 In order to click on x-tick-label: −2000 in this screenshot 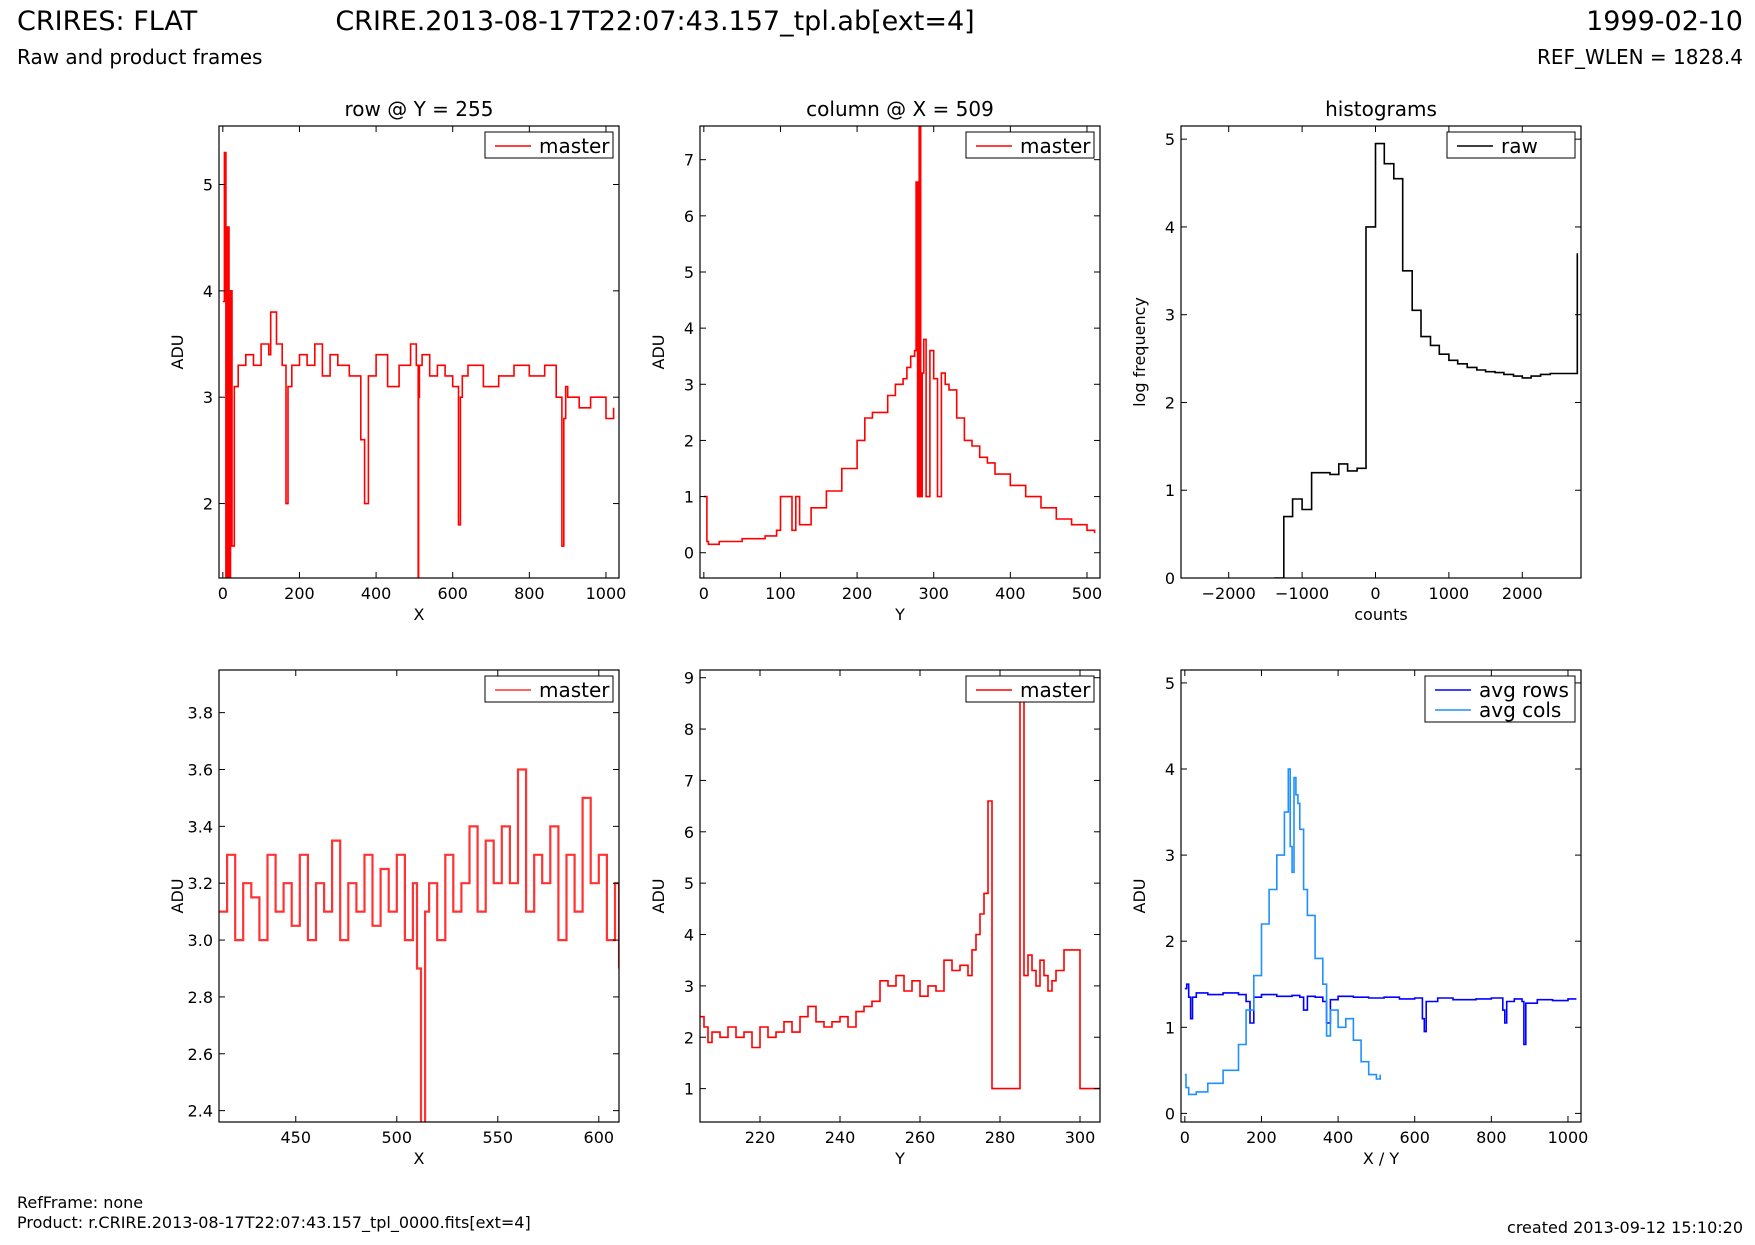, I will do `click(1229, 593)`.